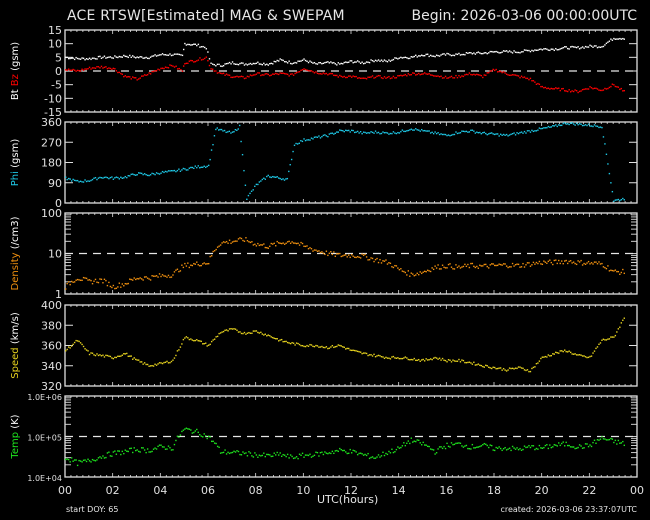  What do you see at coordinates (160, 490) in the screenshot?
I see `x-tick-label: 04` at bounding box center [160, 490].